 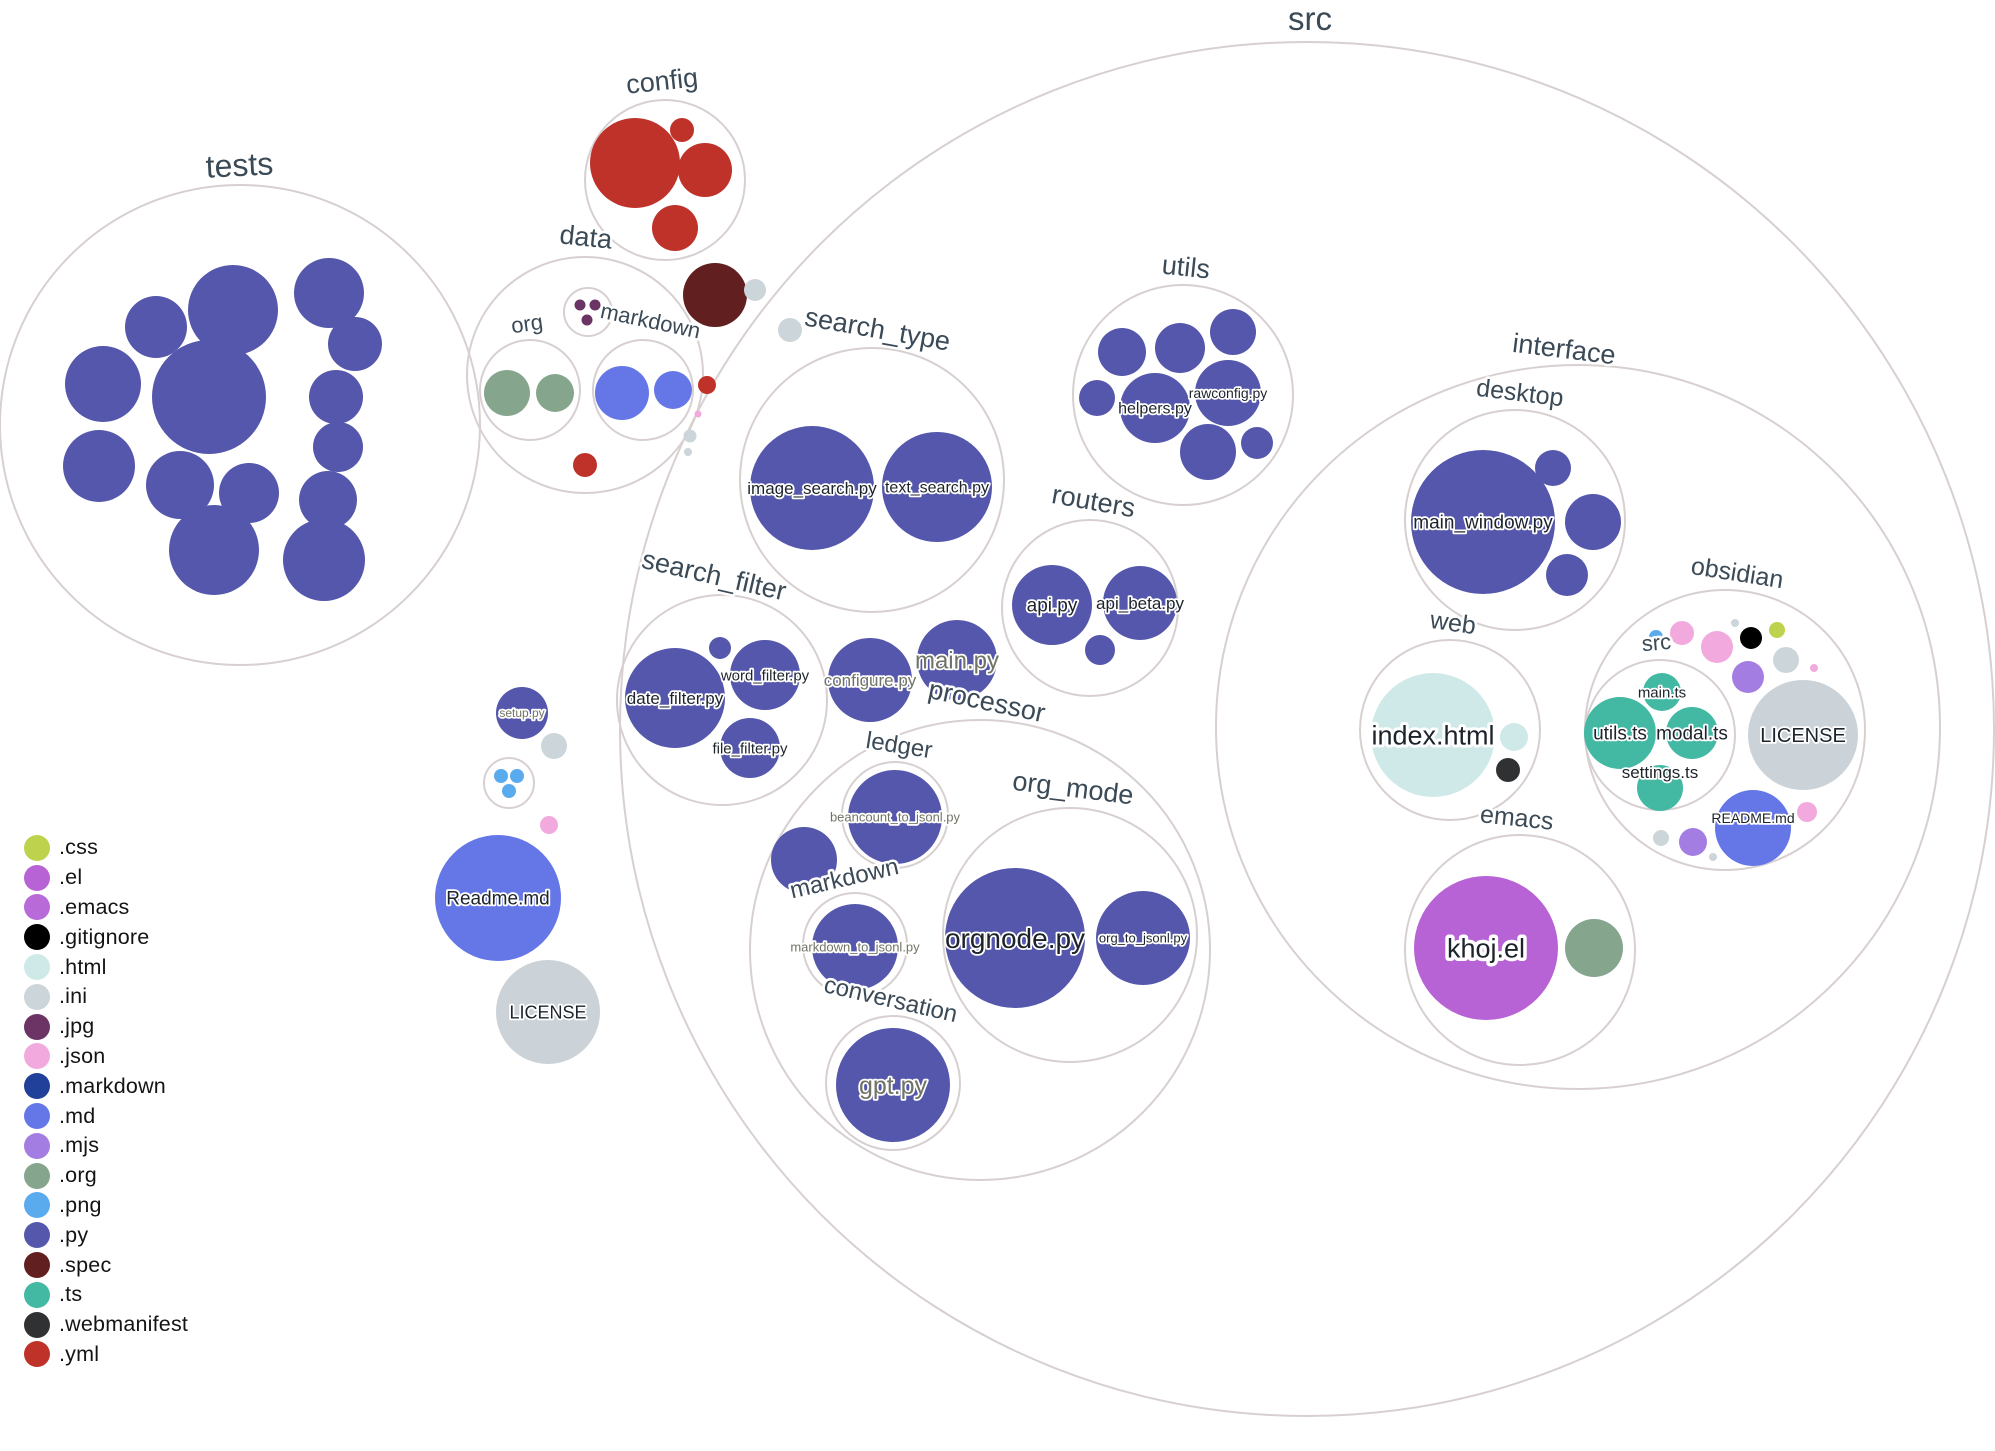 I want to click on file-file_filter.py-label: file_filter.py, so click(x=750, y=748).